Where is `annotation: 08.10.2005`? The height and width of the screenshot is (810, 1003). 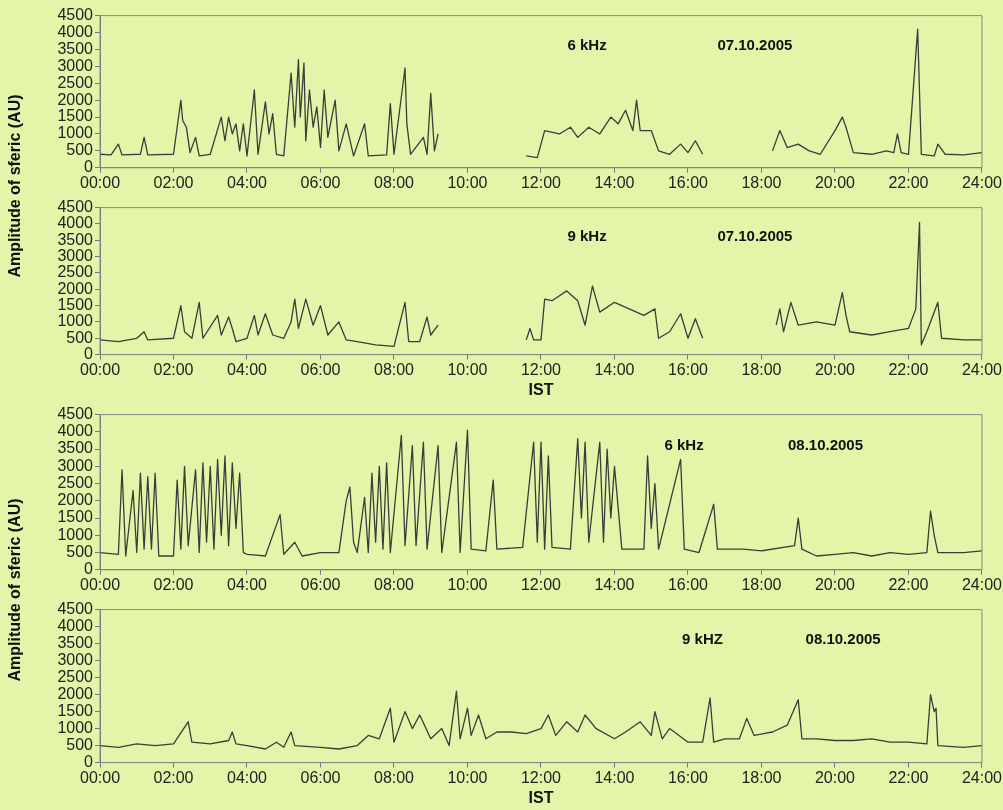
annotation: 08.10.2005 is located at coordinates (843, 639).